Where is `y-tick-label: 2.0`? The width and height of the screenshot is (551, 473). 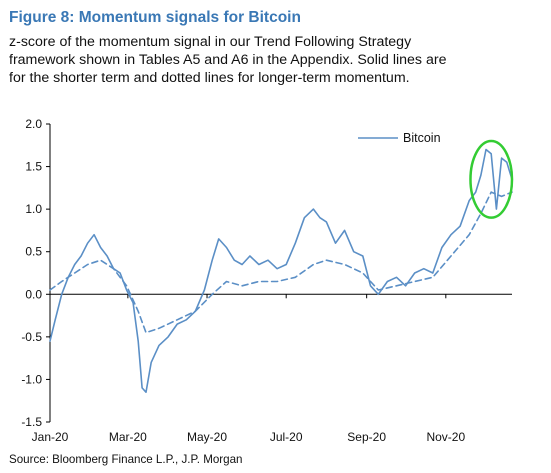
y-tick-label: 2.0 is located at coordinates (33, 124).